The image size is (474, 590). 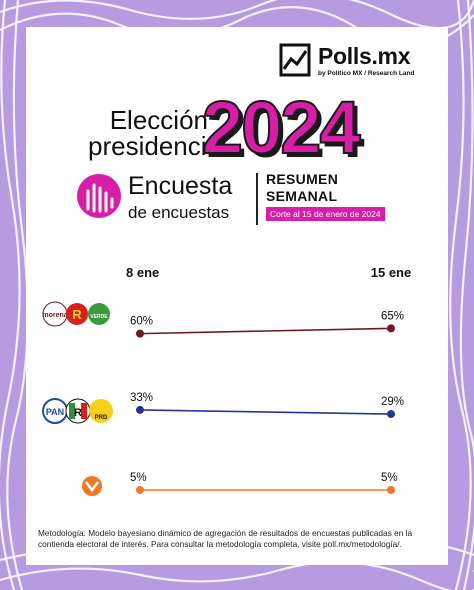 What do you see at coordinates (141, 322) in the screenshot?
I see `data-label: 60%` at bounding box center [141, 322].